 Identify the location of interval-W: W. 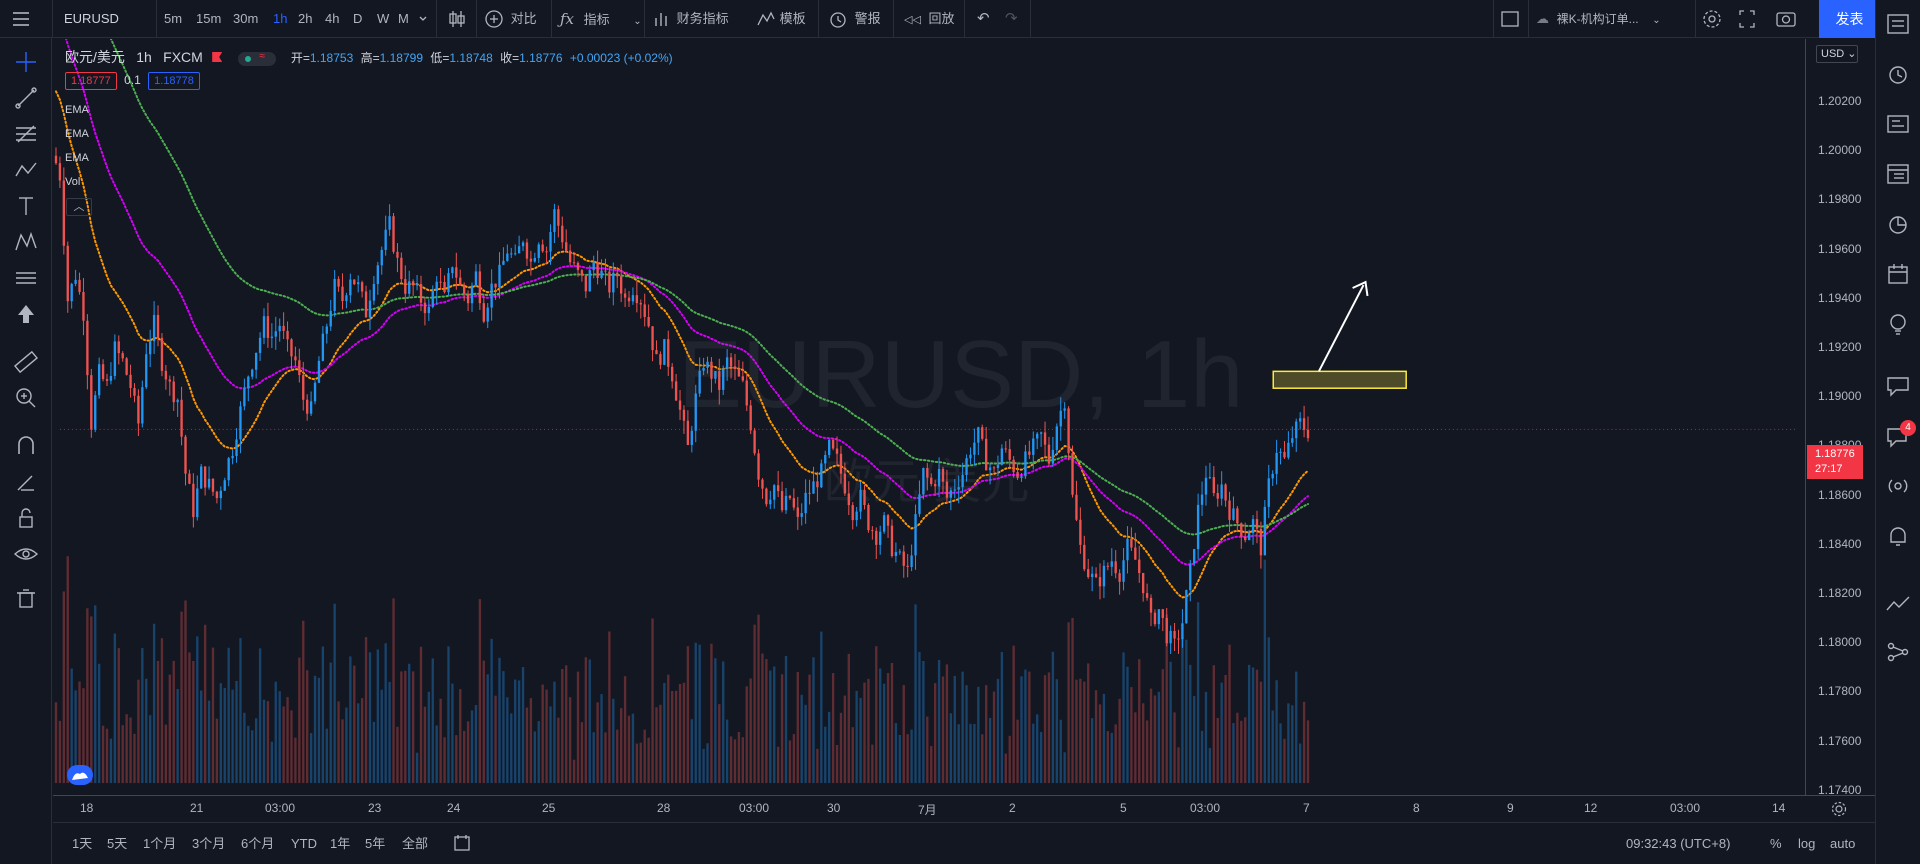
(383, 18).